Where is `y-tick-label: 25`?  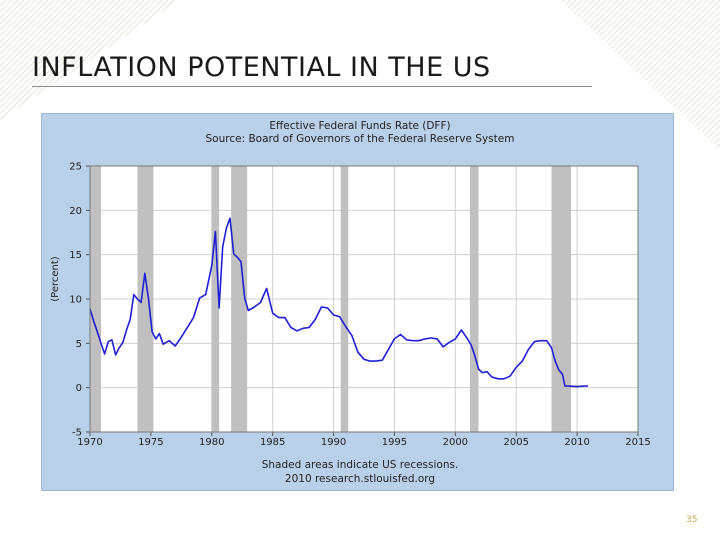 y-tick-label: 25 is located at coordinates (75, 167).